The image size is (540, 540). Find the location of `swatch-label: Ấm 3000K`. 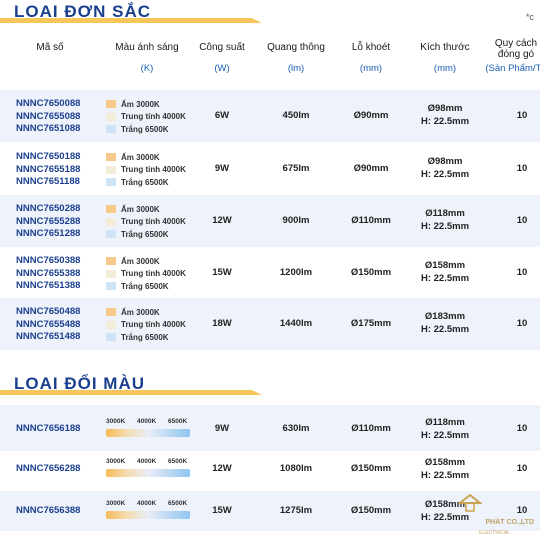

swatch-label: Ấm 3000K is located at coordinates (140, 157).